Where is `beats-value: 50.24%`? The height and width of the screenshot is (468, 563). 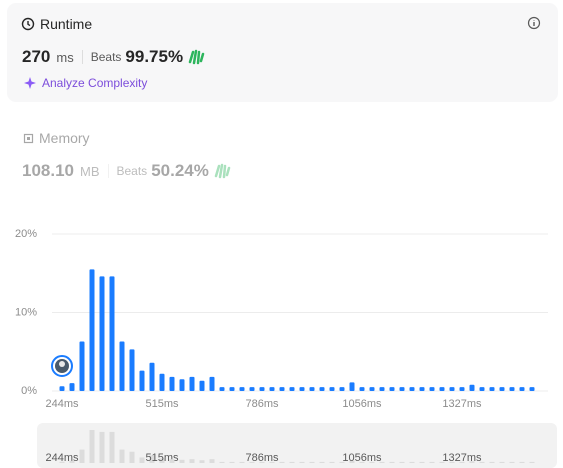 beats-value: 50.24% is located at coordinates (180, 170).